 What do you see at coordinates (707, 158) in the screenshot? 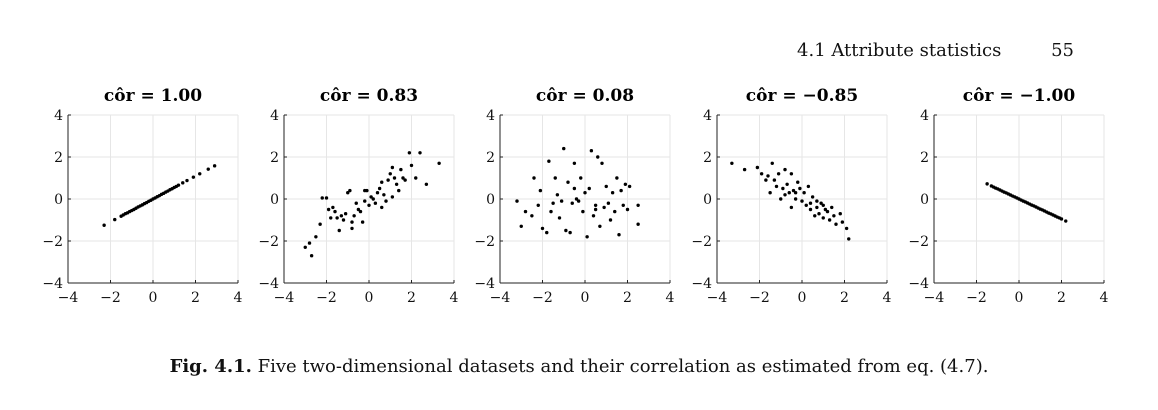
I see `y-tick-label: 2` at bounding box center [707, 158].